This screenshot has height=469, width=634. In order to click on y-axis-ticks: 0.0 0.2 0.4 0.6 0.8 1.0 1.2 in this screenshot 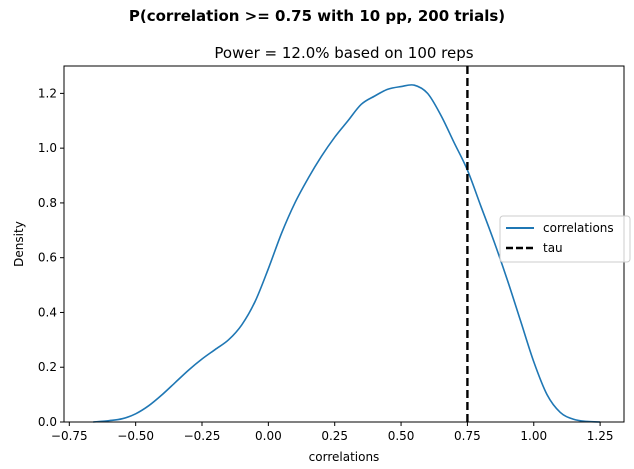, I will do `click(51, 257)`.